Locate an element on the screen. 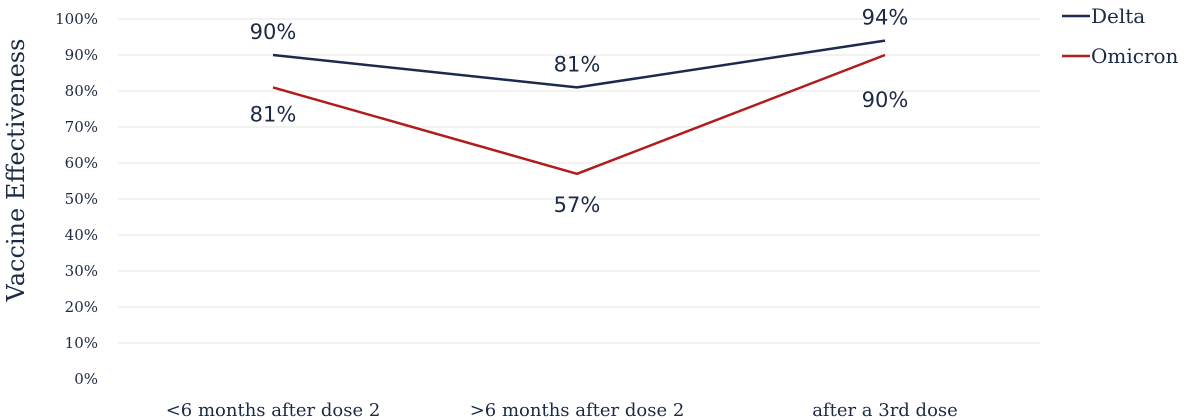 The image size is (1200, 420). data-label-delta: 90% is located at coordinates (273, 32).